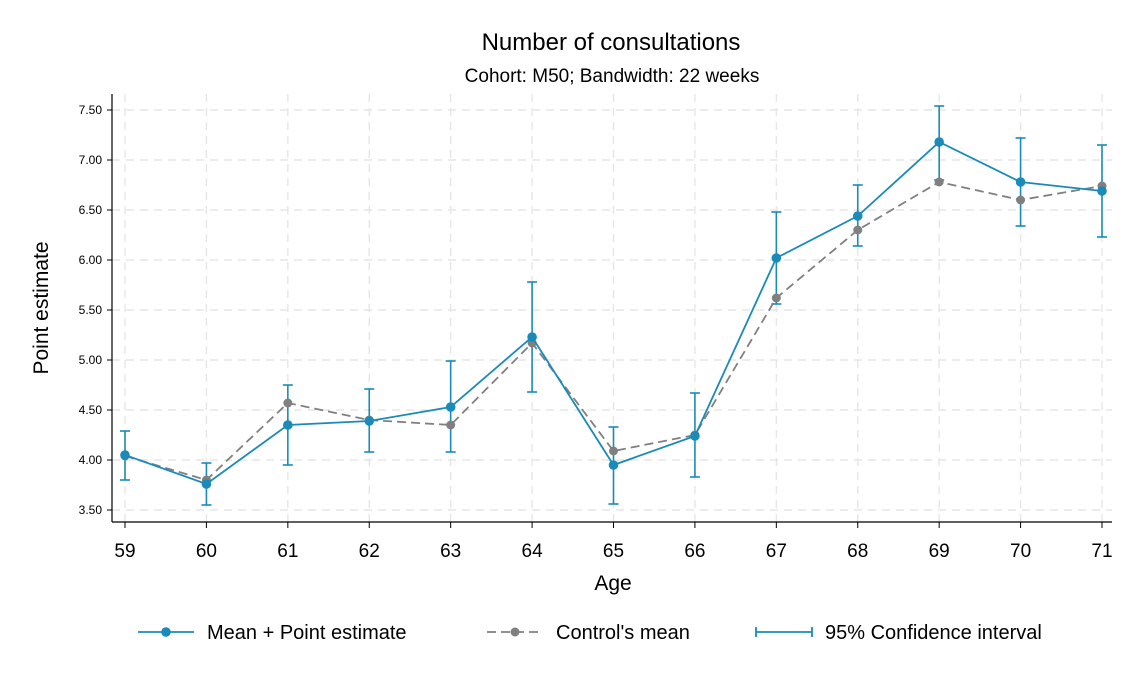 Image resolution: width=1142 pixels, height=685 pixels. I want to click on legend-label-ci: 95% Confidence interval, so click(933, 633).